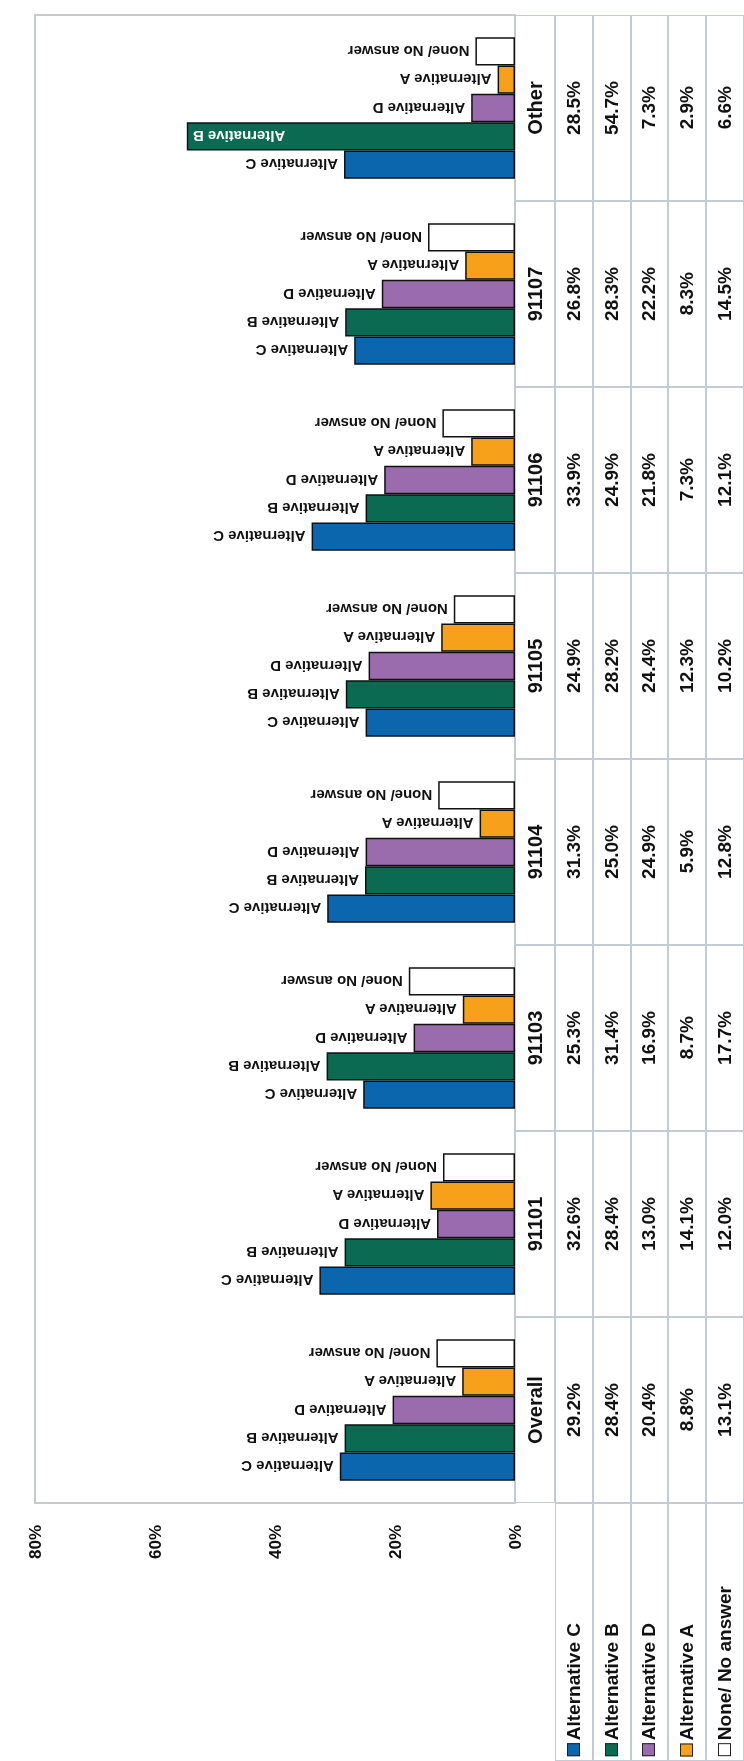  I want to click on data-label: 5.9%, so click(687, 852).